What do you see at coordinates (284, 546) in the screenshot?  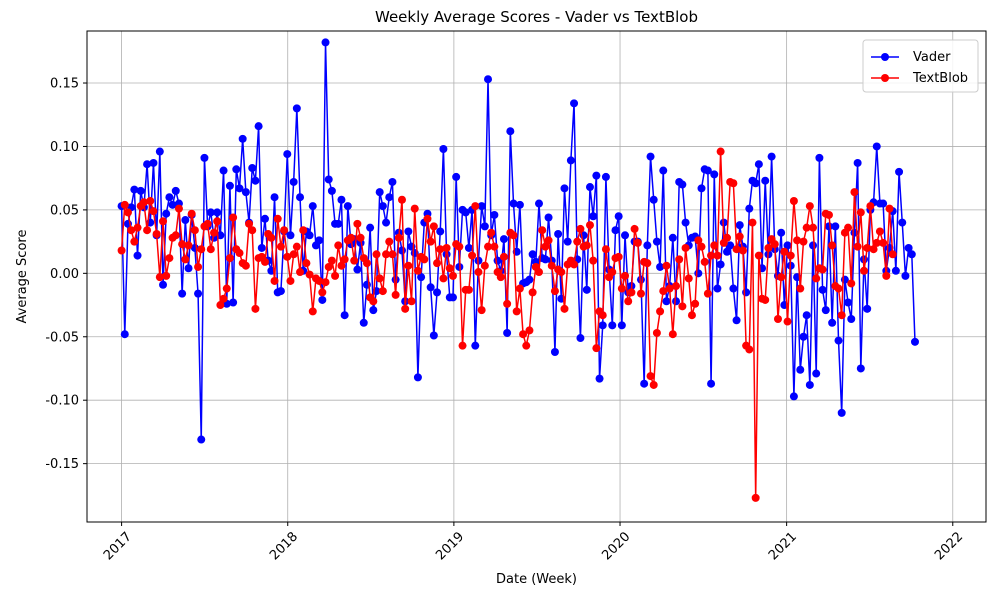 I see `x-tick-label: 2018` at bounding box center [284, 546].